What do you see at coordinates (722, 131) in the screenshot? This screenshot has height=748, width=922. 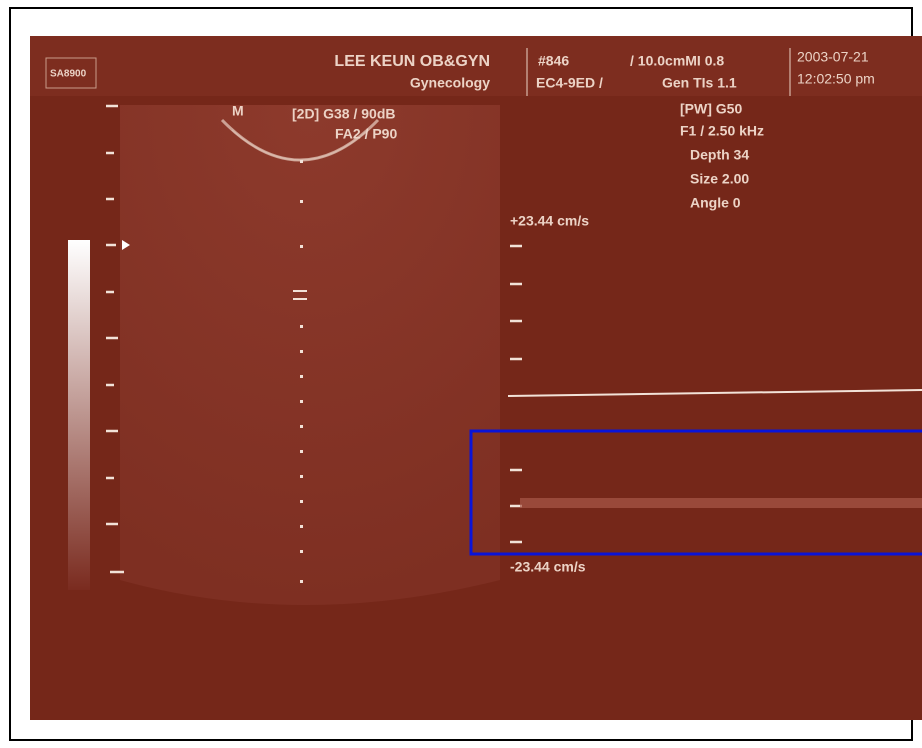 I see `doppler-param: F1 / 2.50 kHz` at bounding box center [722, 131].